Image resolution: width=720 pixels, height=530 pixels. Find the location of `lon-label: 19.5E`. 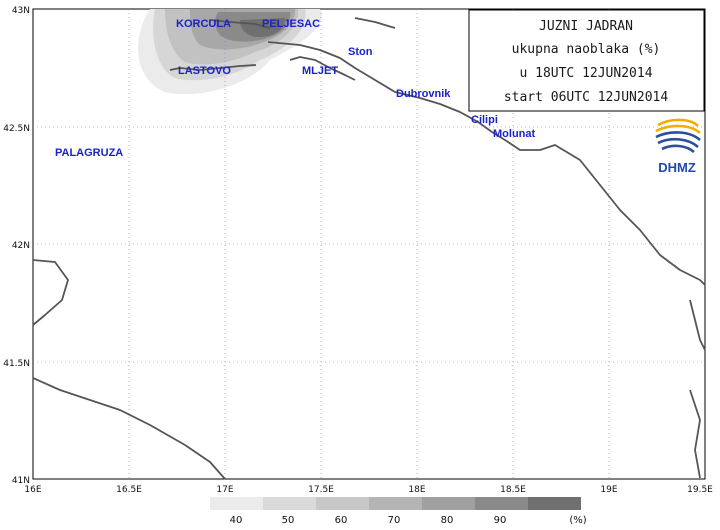

lon-label: 19.5E is located at coordinates (700, 490).